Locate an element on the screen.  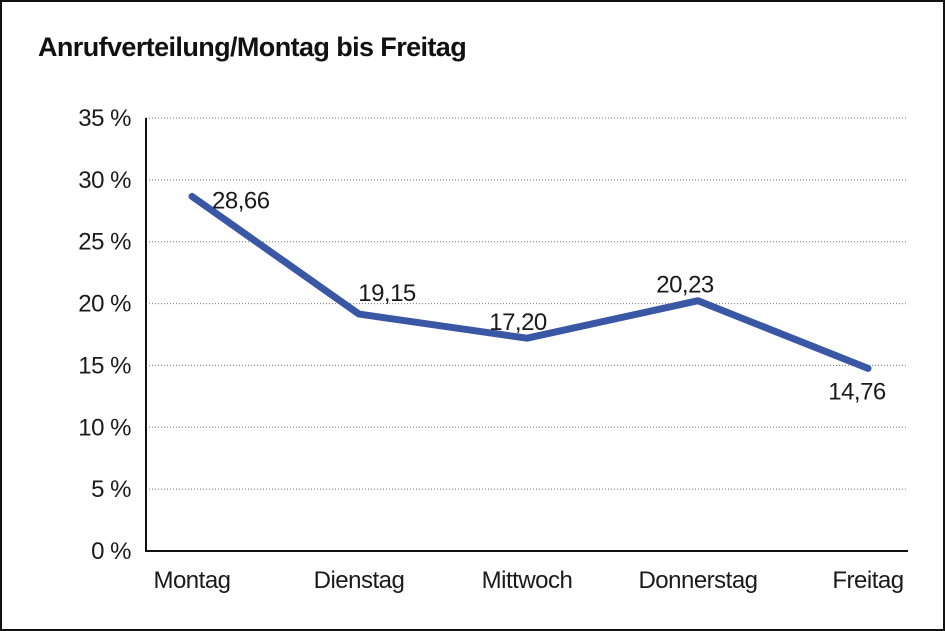
data-point-label: 28,66 is located at coordinates (241, 200).